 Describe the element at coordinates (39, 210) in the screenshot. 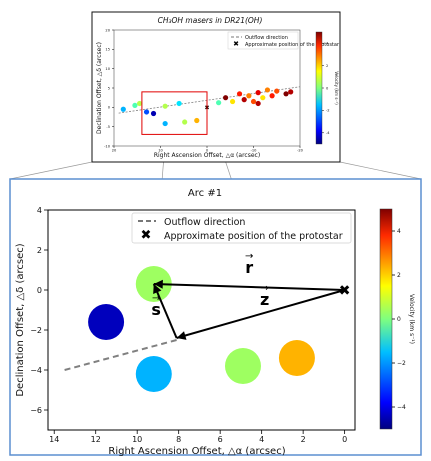

I see `y-tick-label: 4` at that location.